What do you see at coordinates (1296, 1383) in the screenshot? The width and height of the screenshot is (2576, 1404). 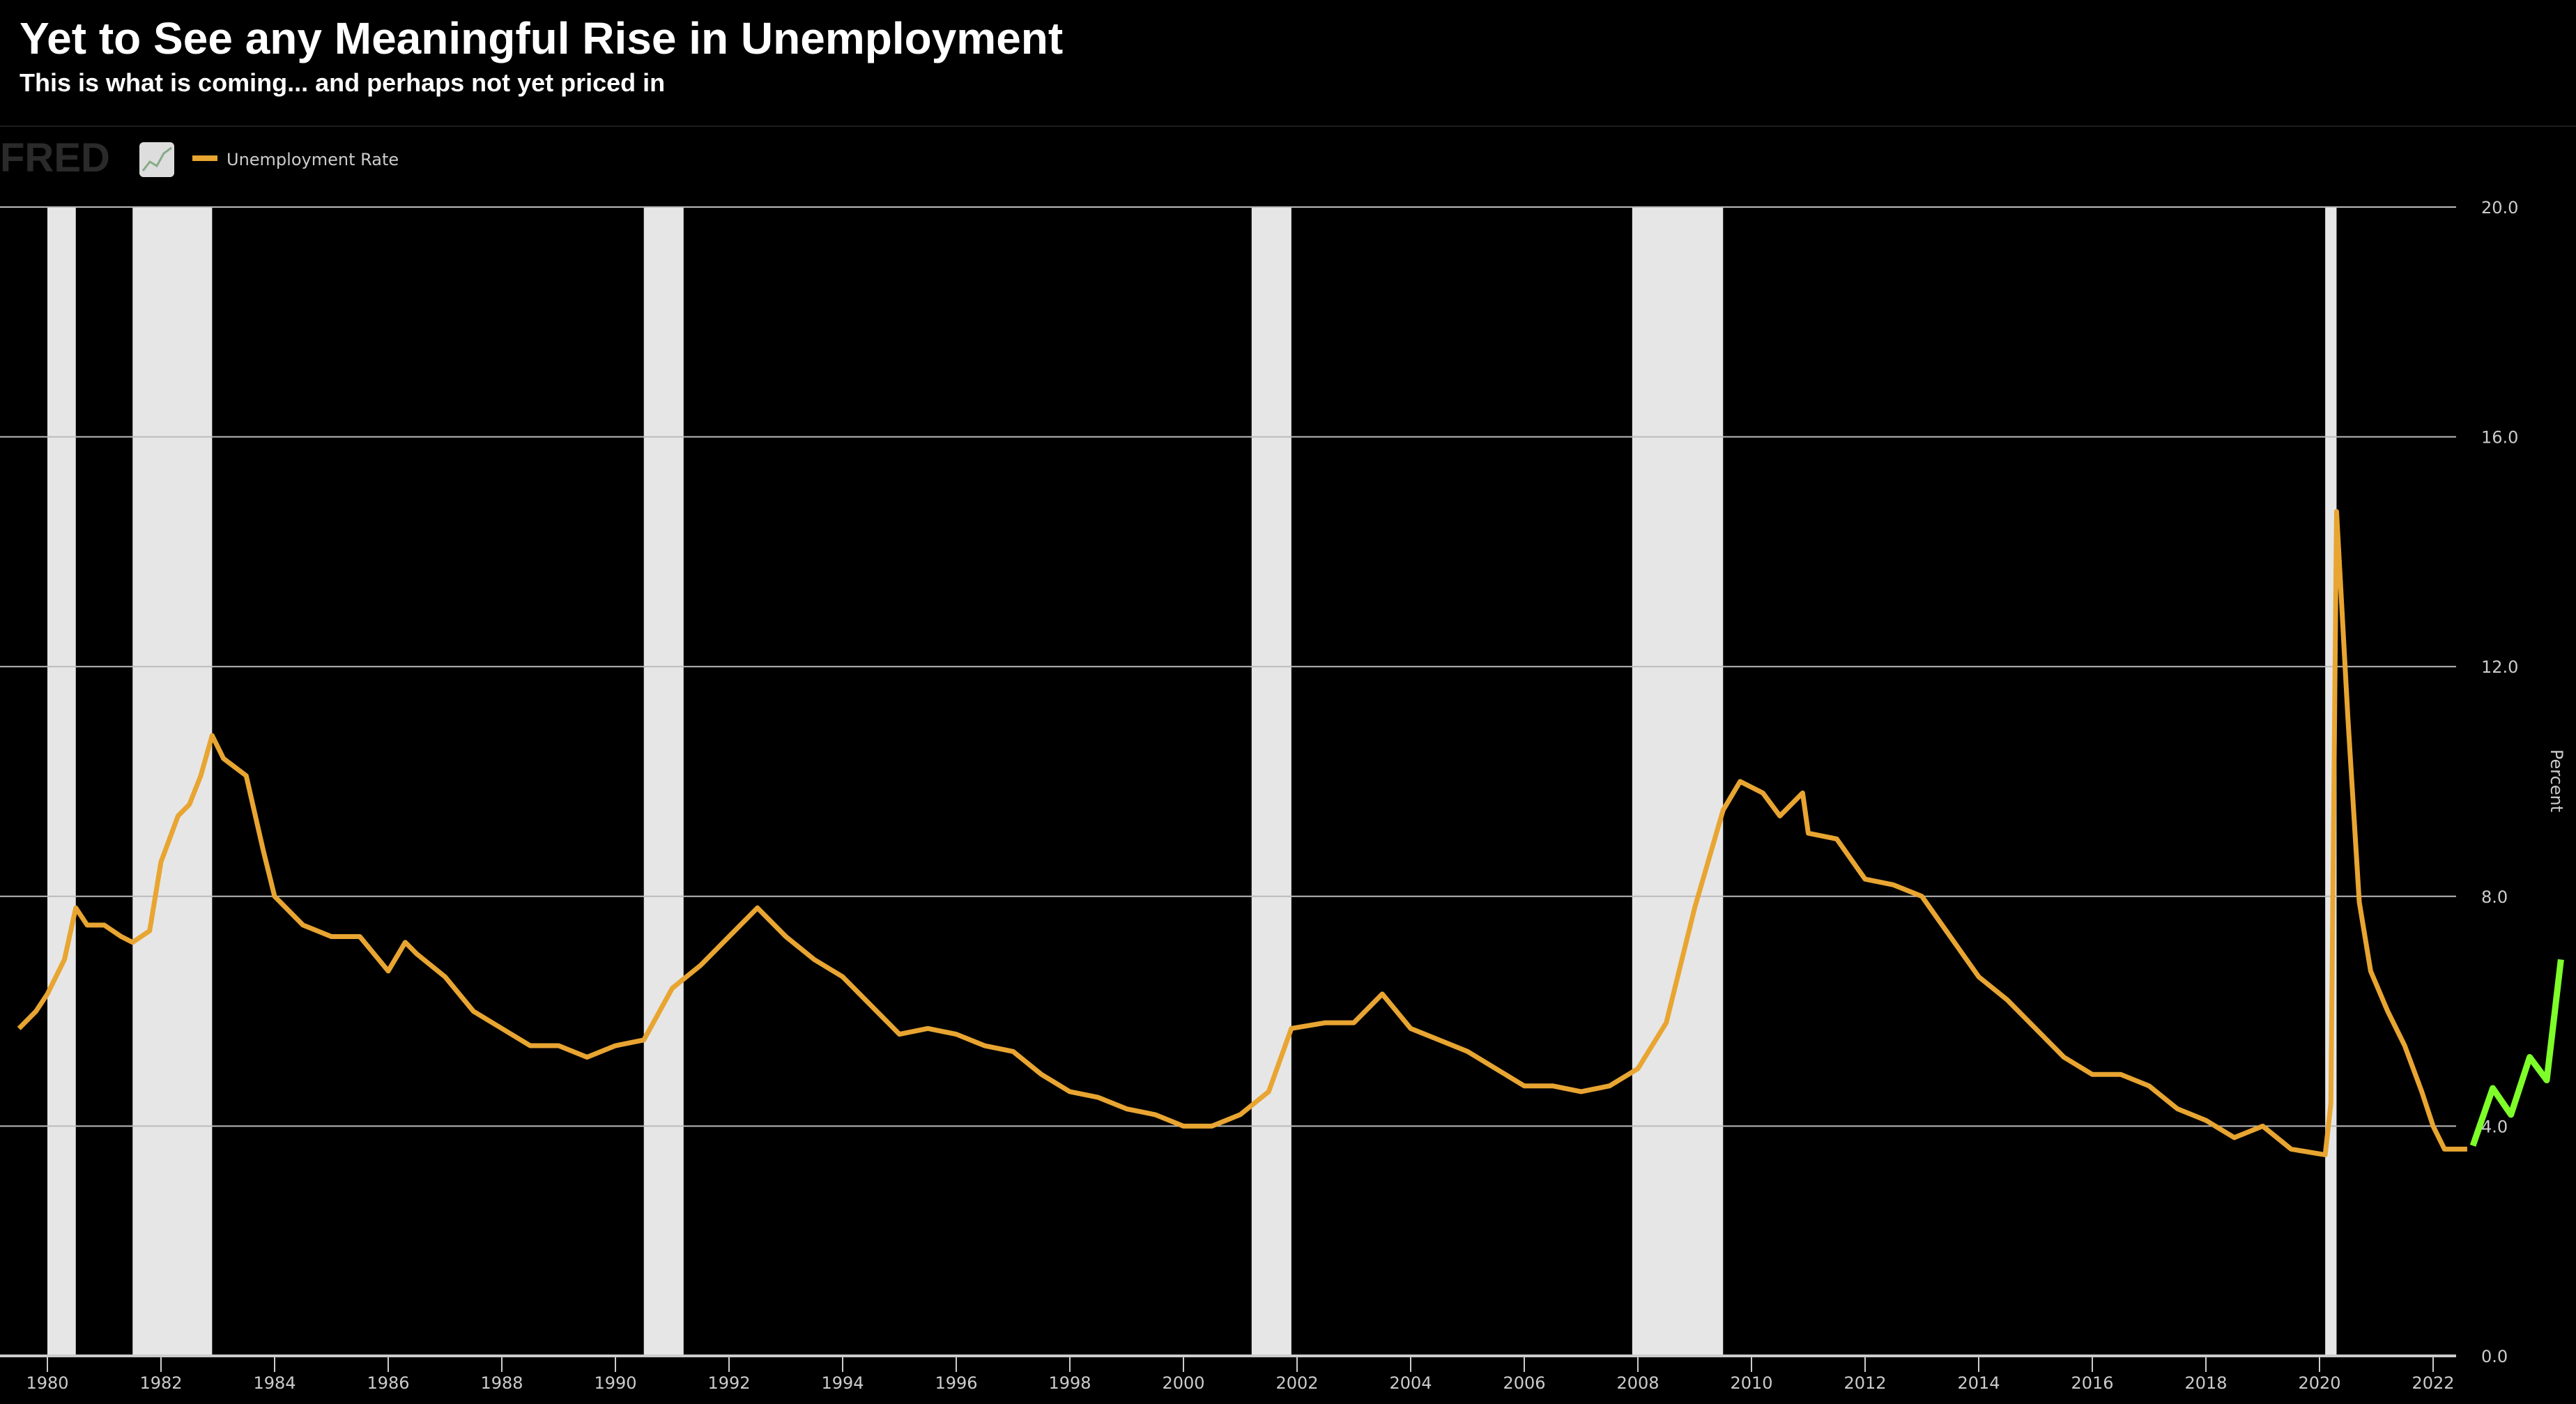 I see `x-tick-label: 2002` at bounding box center [1296, 1383].